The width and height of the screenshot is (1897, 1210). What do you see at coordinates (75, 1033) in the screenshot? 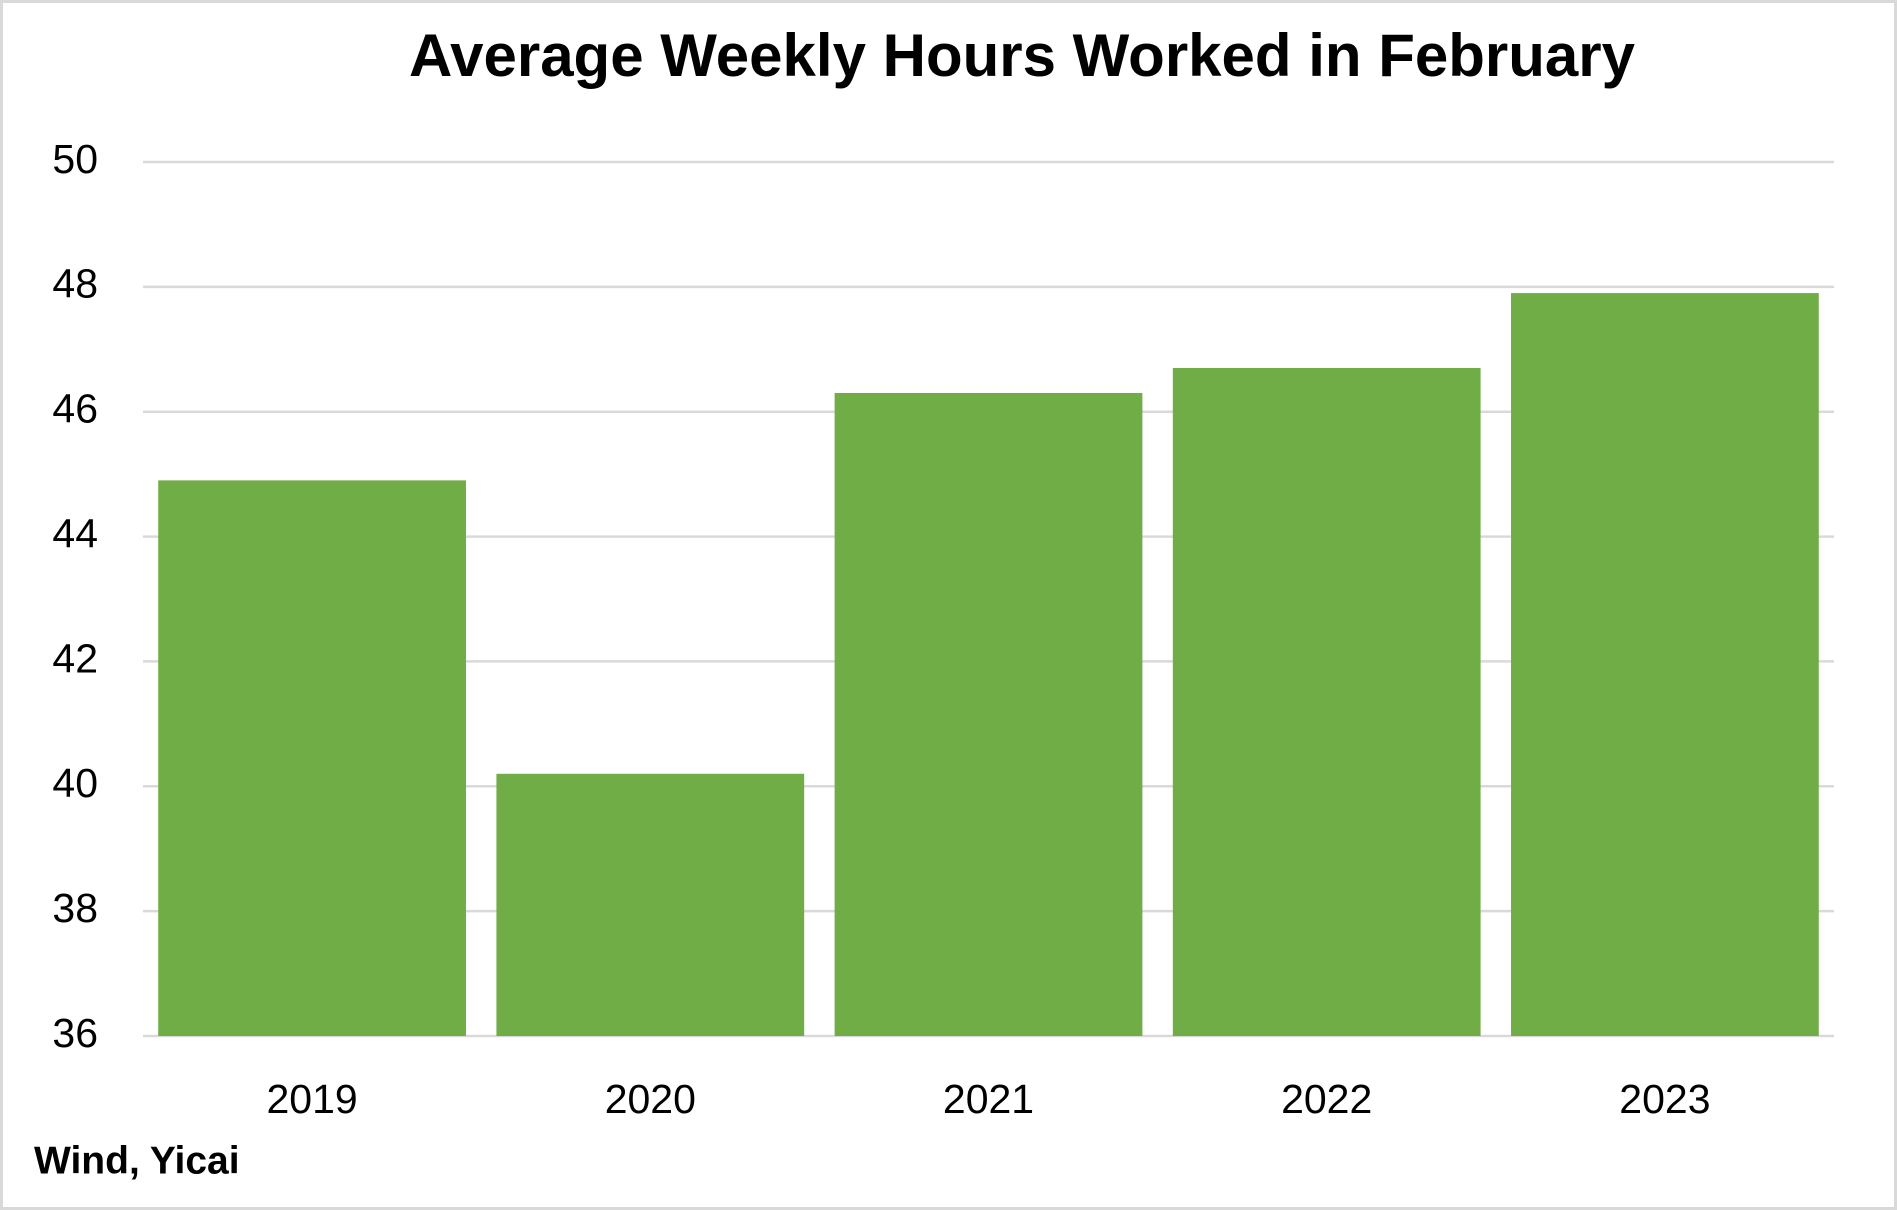
I see `y-tick-label: 36` at bounding box center [75, 1033].